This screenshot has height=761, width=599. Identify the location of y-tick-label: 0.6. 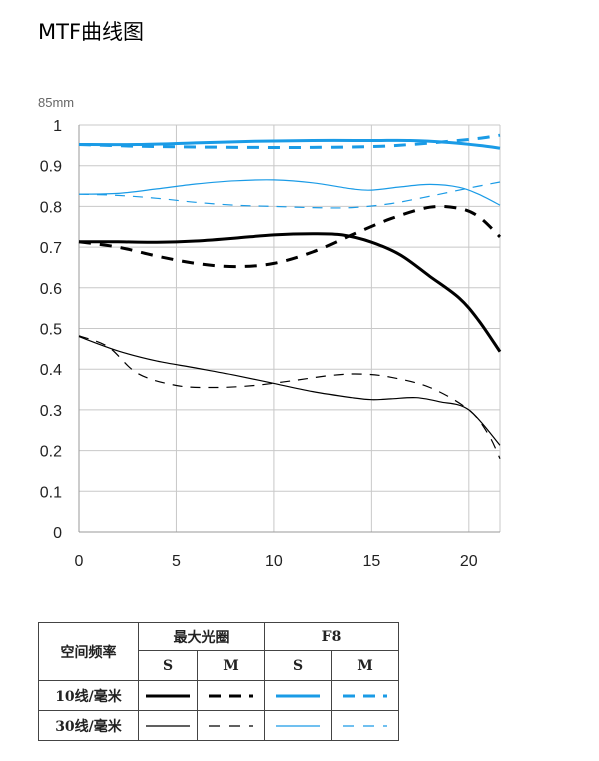
(51, 289).